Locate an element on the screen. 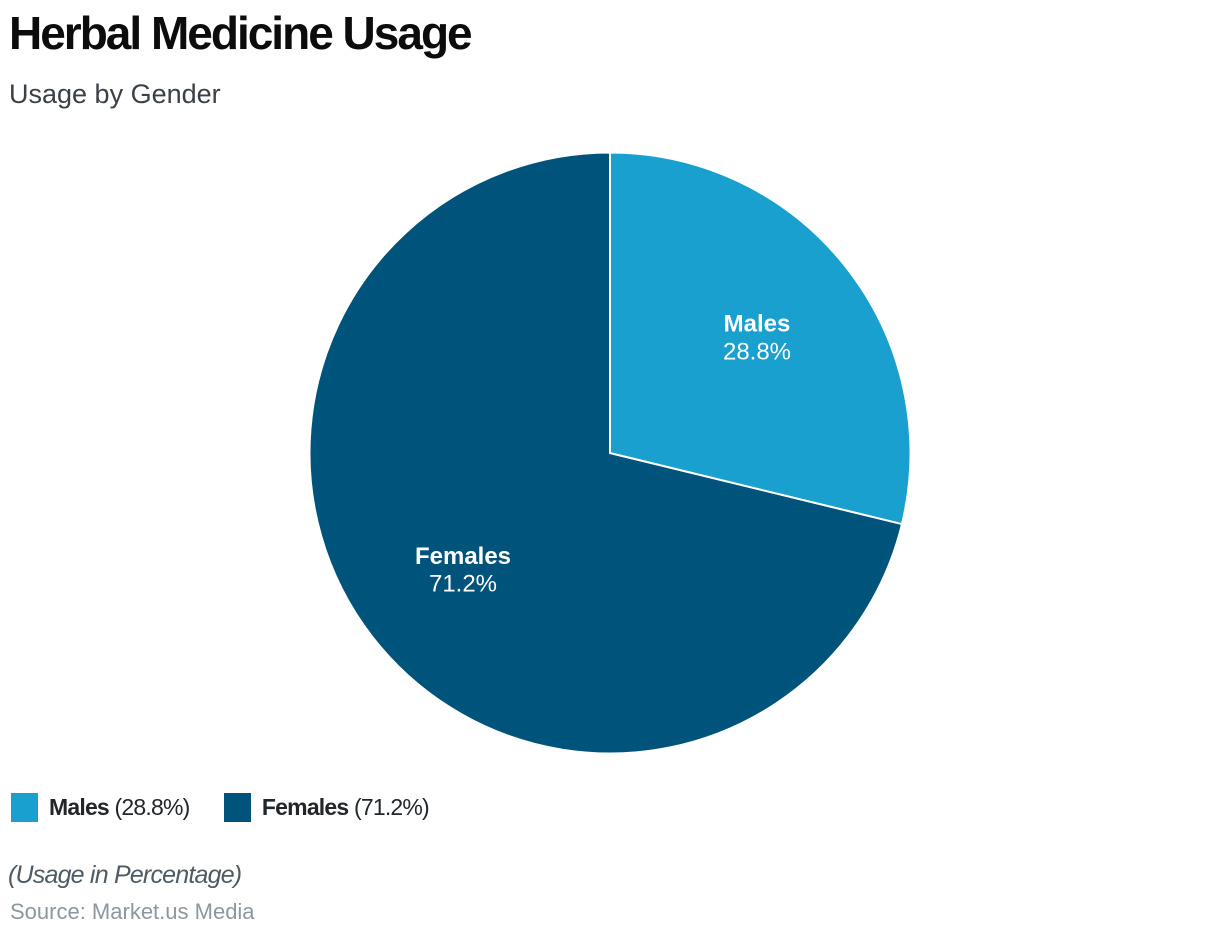 The image size is (1220, 936). svg-text: Males is located at coordinates (757, 324).